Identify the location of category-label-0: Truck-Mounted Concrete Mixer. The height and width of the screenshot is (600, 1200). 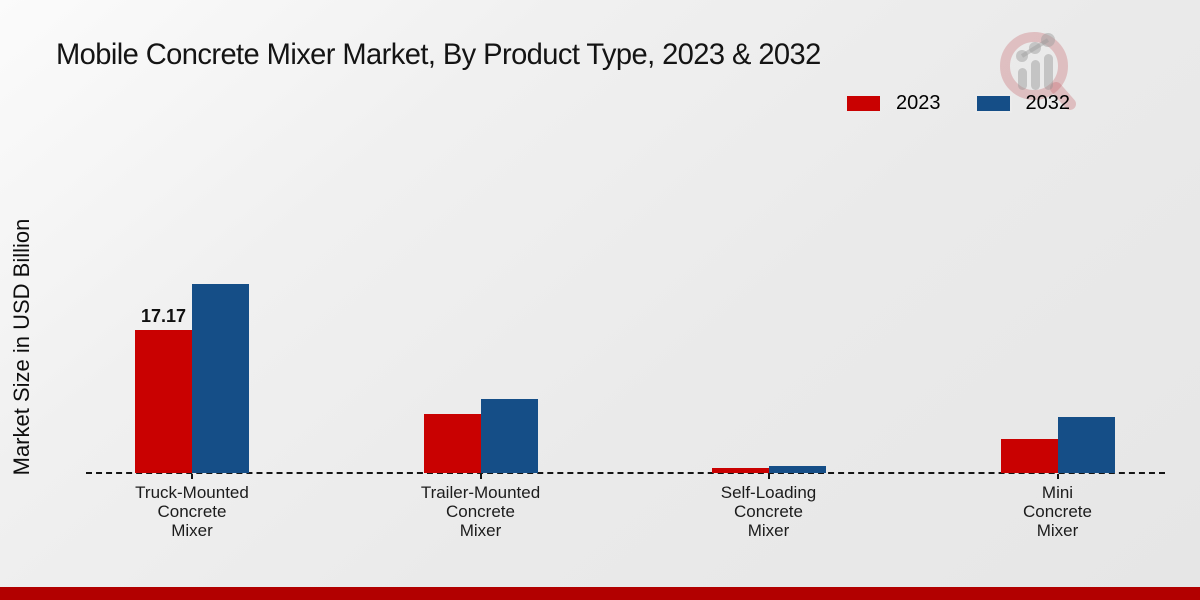
(192, 511).